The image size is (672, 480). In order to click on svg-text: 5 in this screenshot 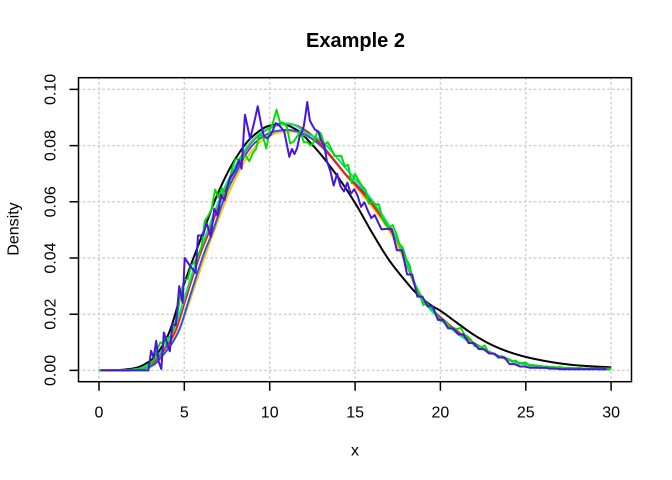, I will do `click(184, 412)`.